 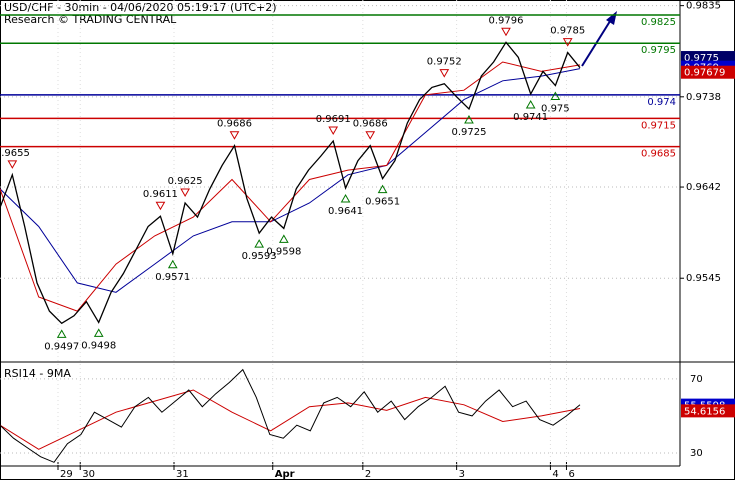 I want to click on forecast-arrow, so click(x=597, y=42).